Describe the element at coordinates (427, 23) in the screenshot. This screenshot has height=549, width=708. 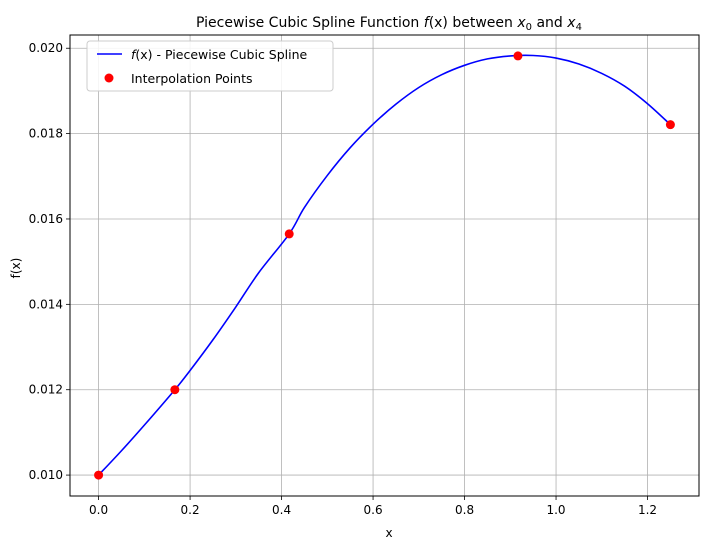
I see `title-func: f` at that location.